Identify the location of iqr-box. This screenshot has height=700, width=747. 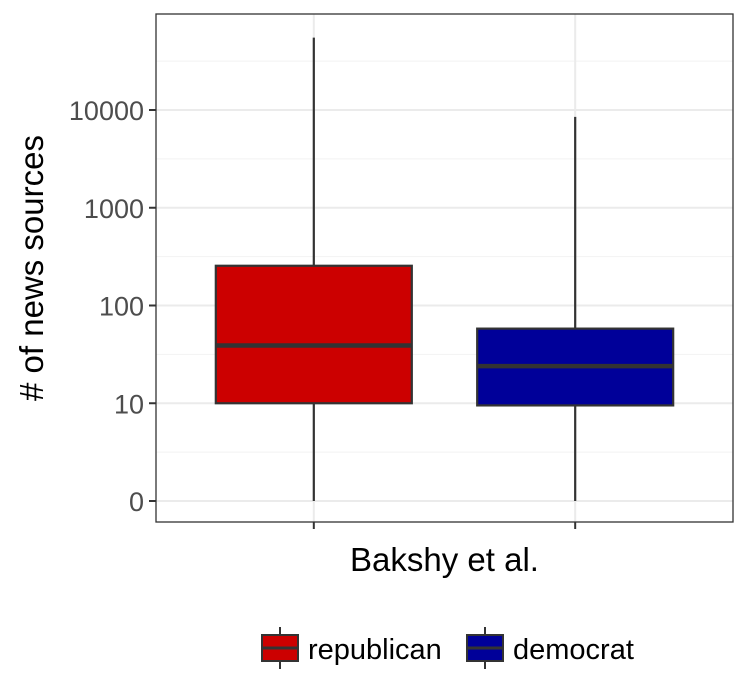
(313, 334).